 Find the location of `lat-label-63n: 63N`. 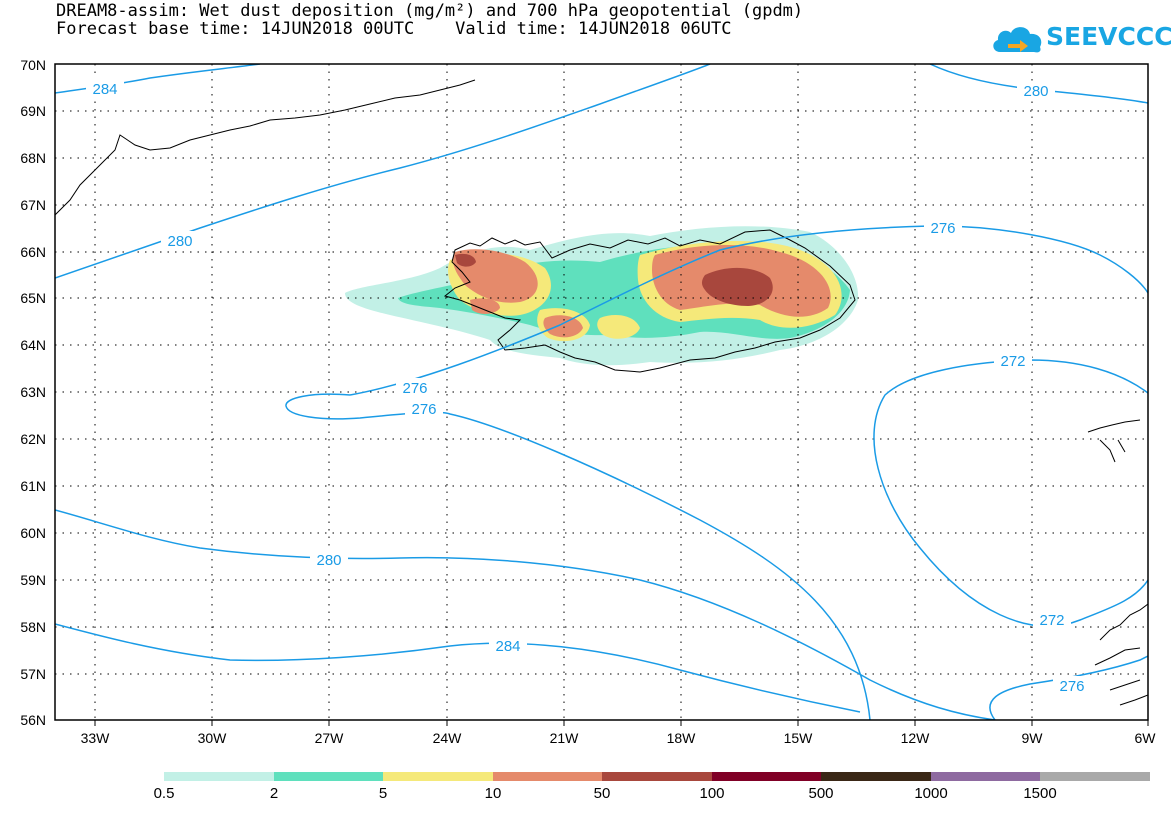

lat-label-63n: 63N is located at coordinates (33, 392).